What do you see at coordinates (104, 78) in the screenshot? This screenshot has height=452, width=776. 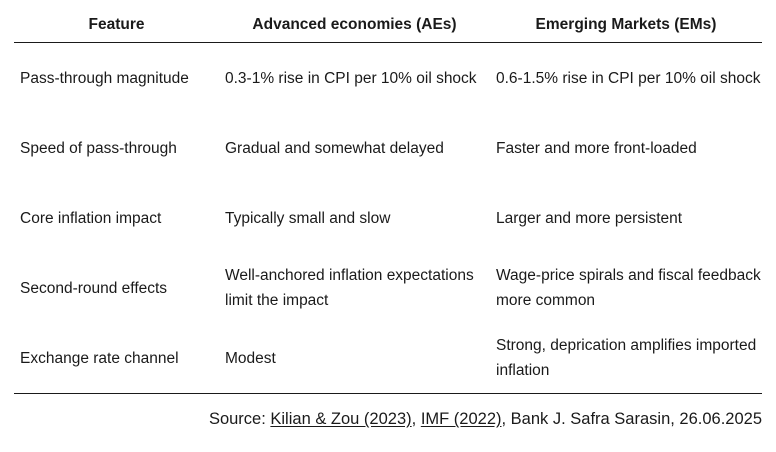 I see `feature-cell: Pass-through magnitude` at bounding box center [104, 78].